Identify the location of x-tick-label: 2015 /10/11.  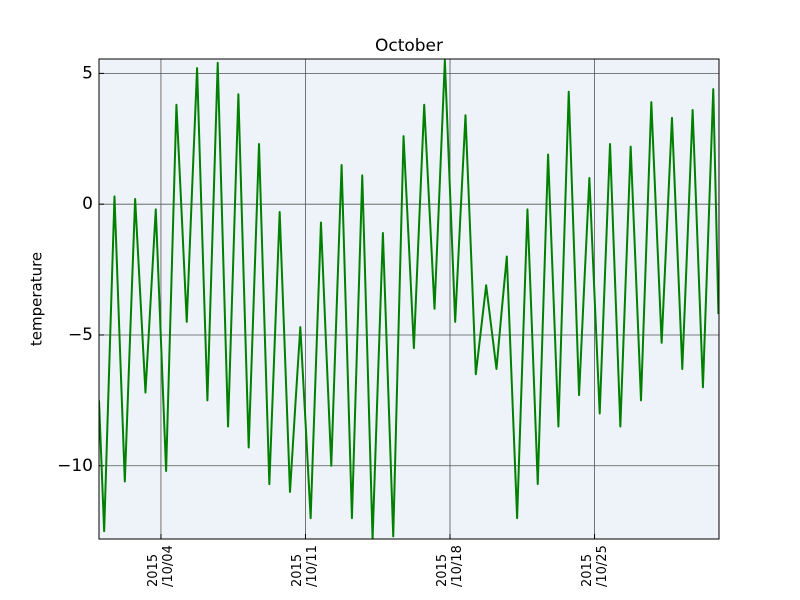
(305, 566).